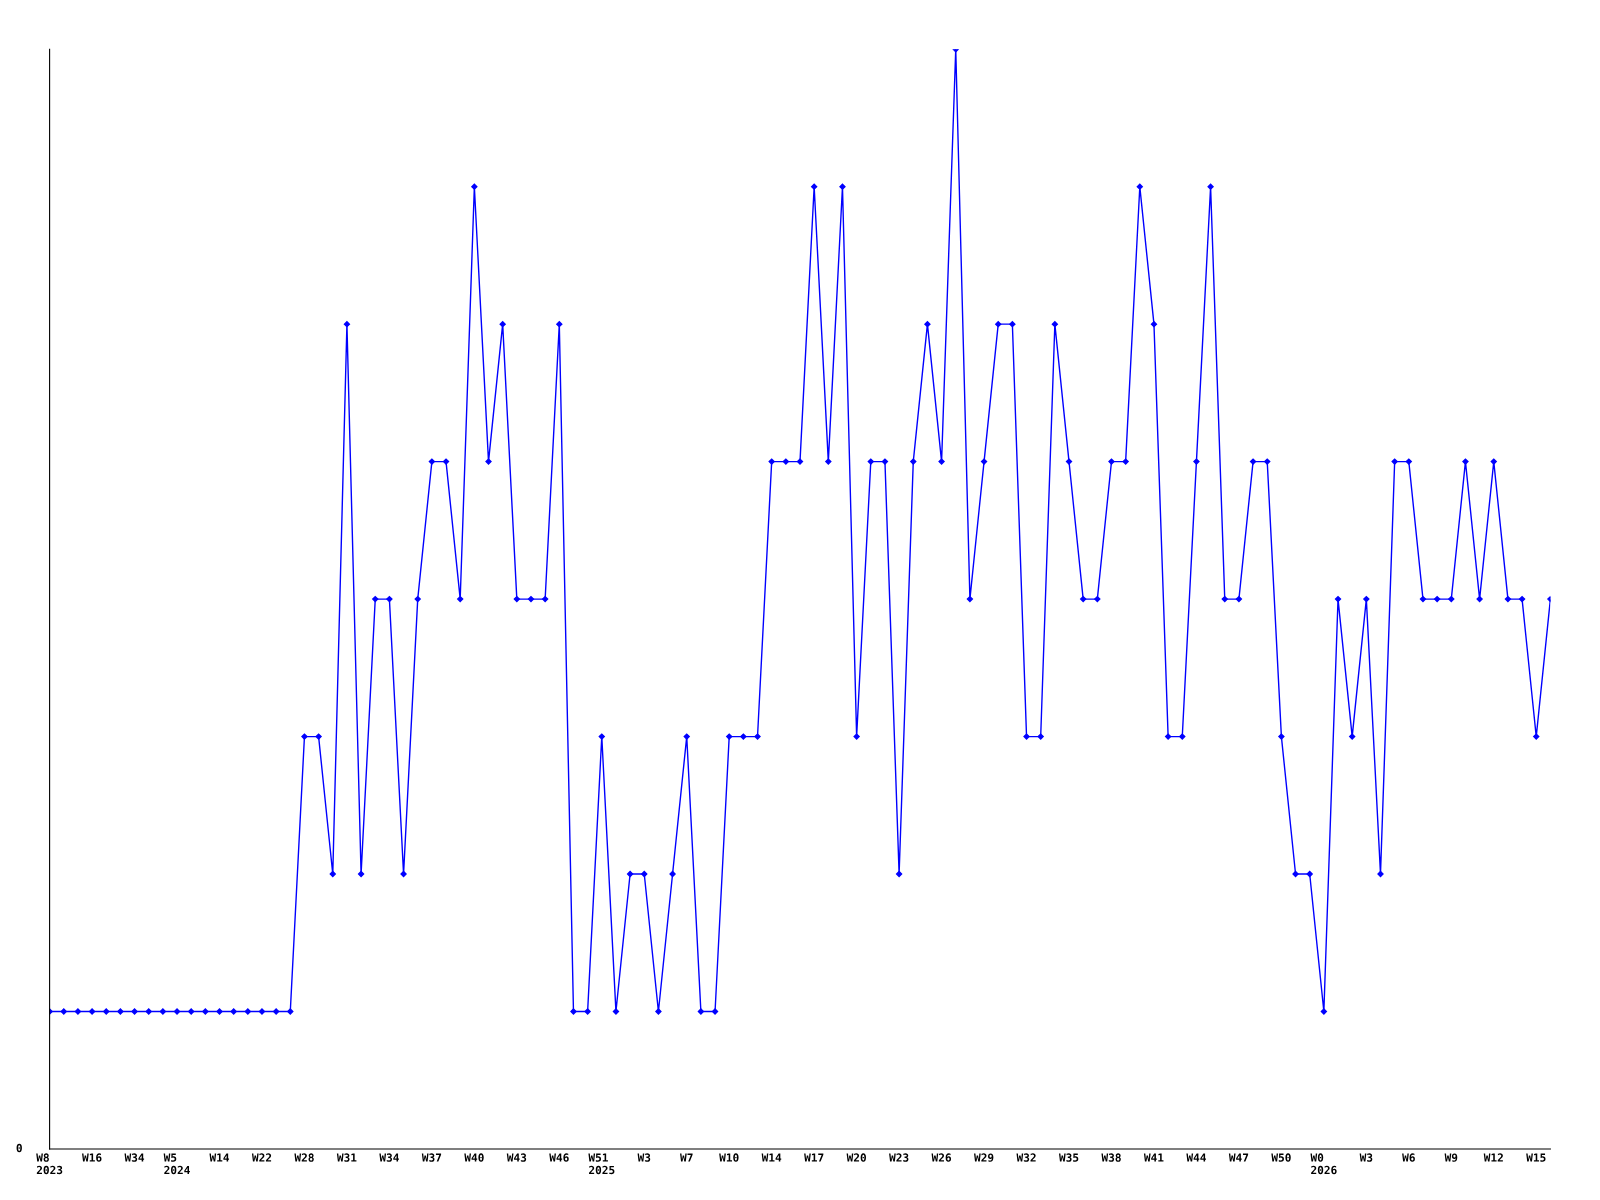 Image resolution: width=1600 pixels, height=1200 pixels. I want to click on x-tick-label: W35, so click(1068, 1157).